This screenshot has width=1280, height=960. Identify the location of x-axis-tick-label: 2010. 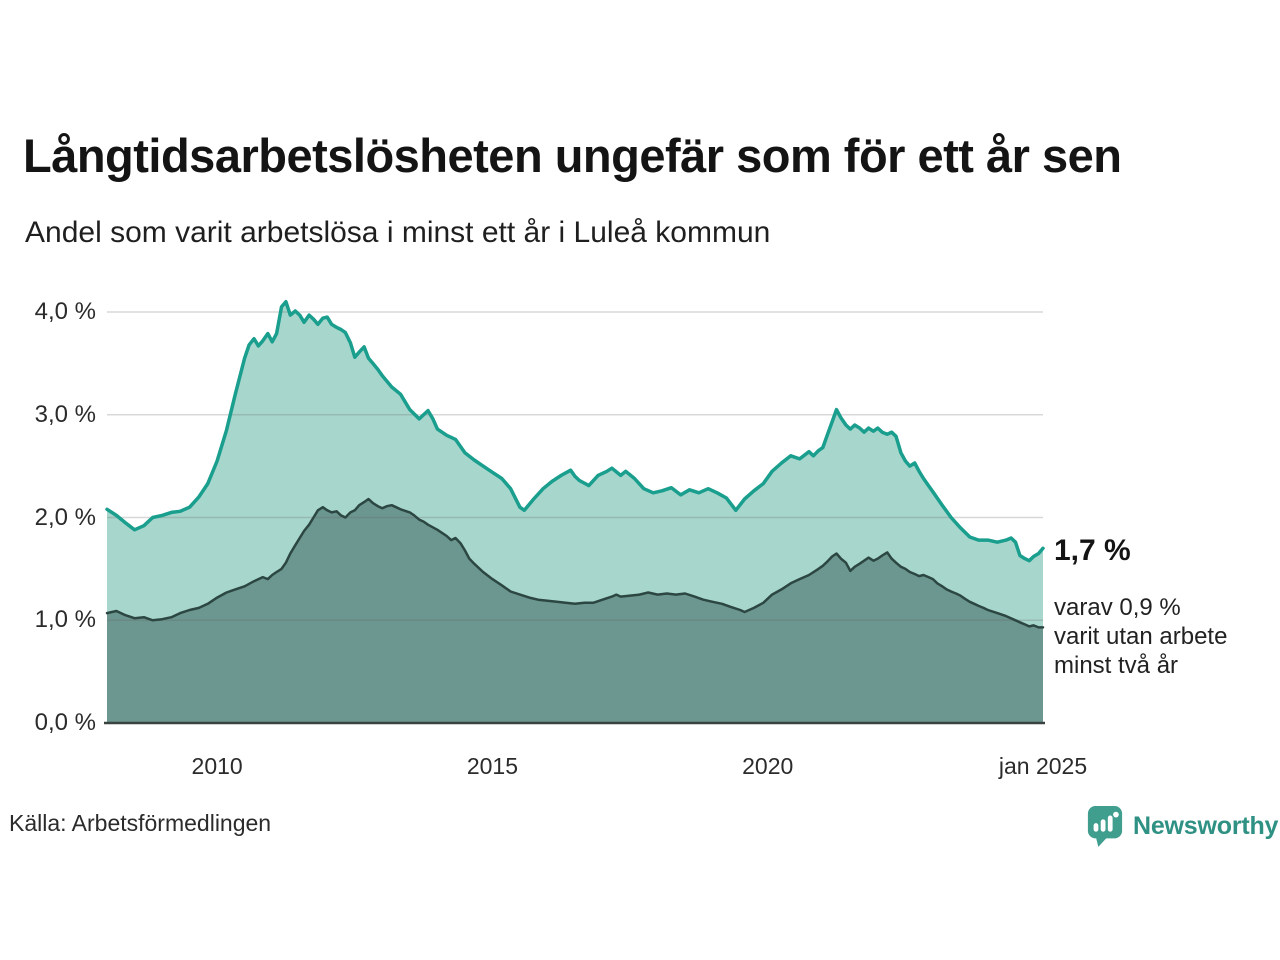
(217, 766).